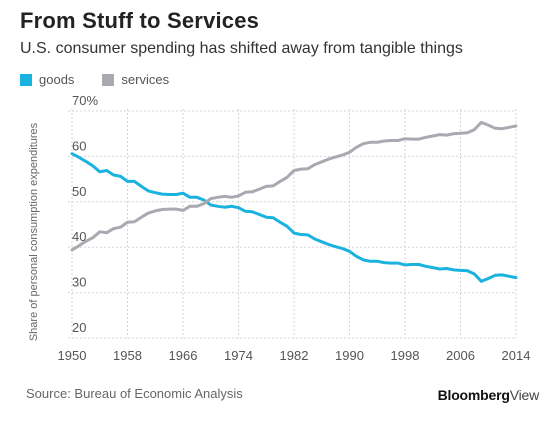  I want to click on y-tick-label: 60, so click(79, 145).